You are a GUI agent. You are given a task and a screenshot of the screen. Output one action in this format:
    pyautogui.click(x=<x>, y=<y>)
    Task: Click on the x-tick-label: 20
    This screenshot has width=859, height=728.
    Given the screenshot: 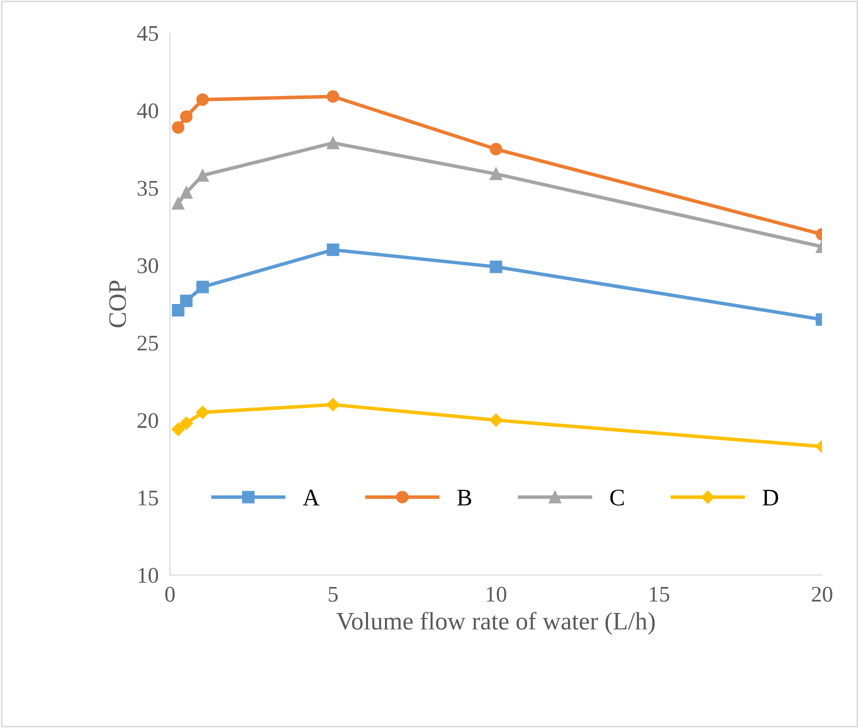 What is the action you would take?
    pyautogui.click(x=822, y=594)
    